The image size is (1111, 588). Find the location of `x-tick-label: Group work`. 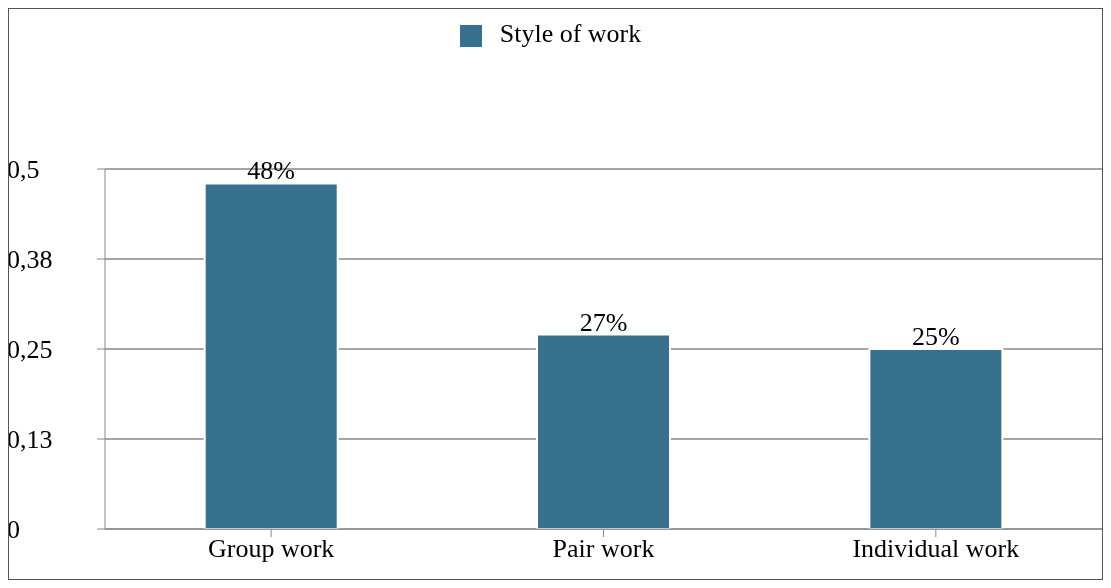

x-tick-label: Group work is located at coordinates (271, 549).